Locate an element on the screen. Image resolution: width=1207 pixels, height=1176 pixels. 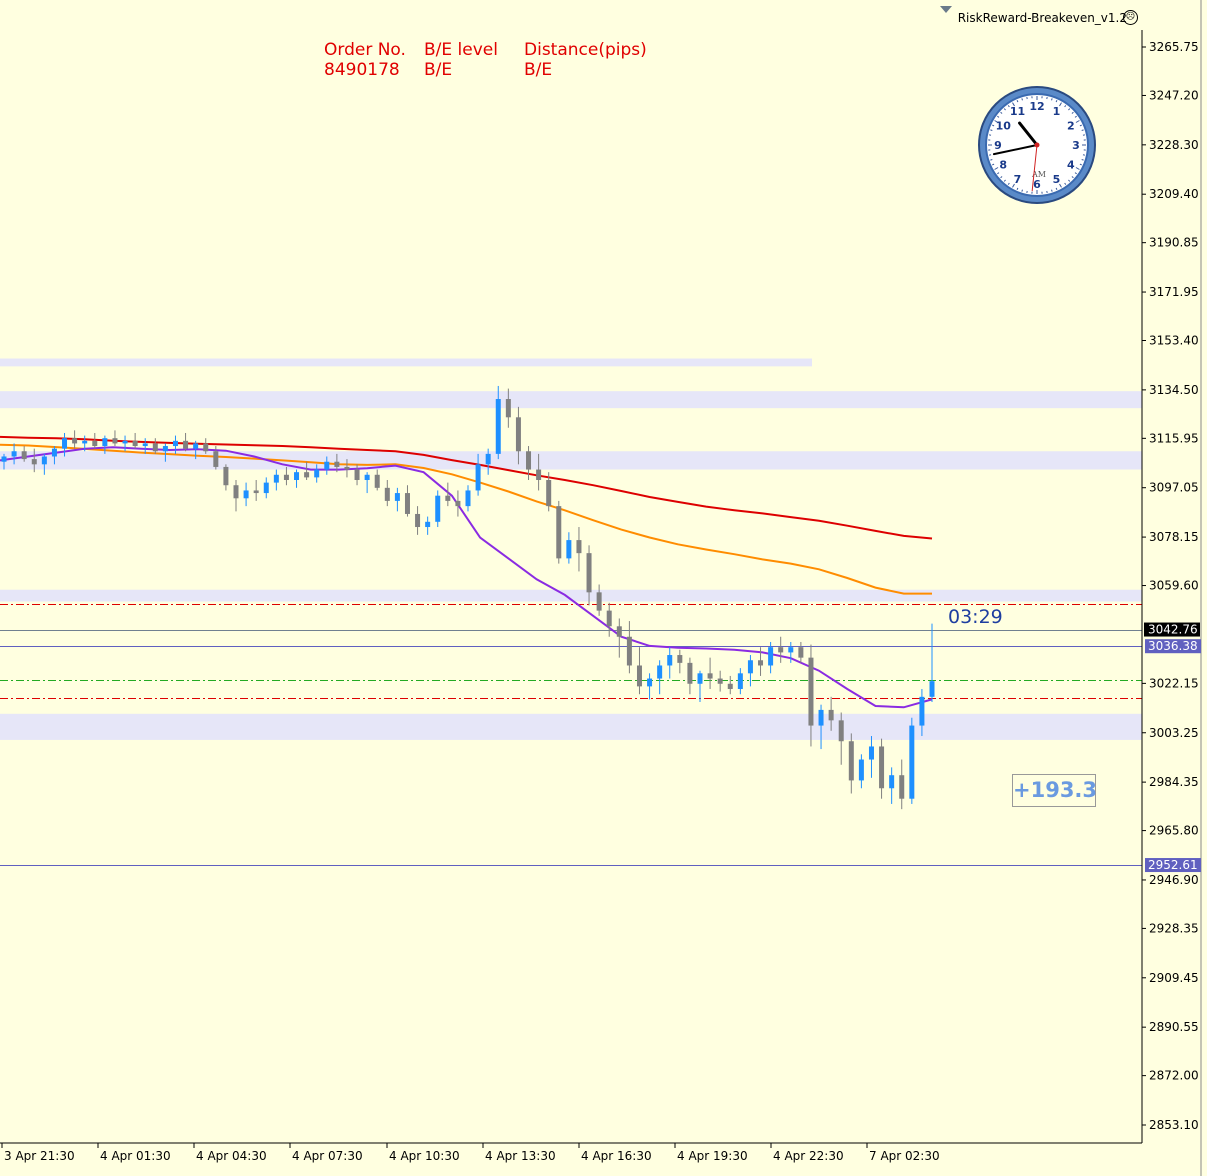
clock-number: 6 is located at coordinates (1037, 184).